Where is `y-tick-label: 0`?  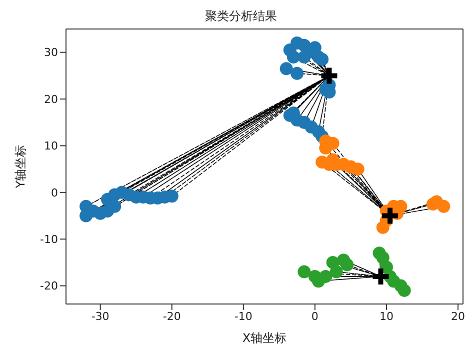 y-tick-label: 0 is located at coordinates (54, 193).